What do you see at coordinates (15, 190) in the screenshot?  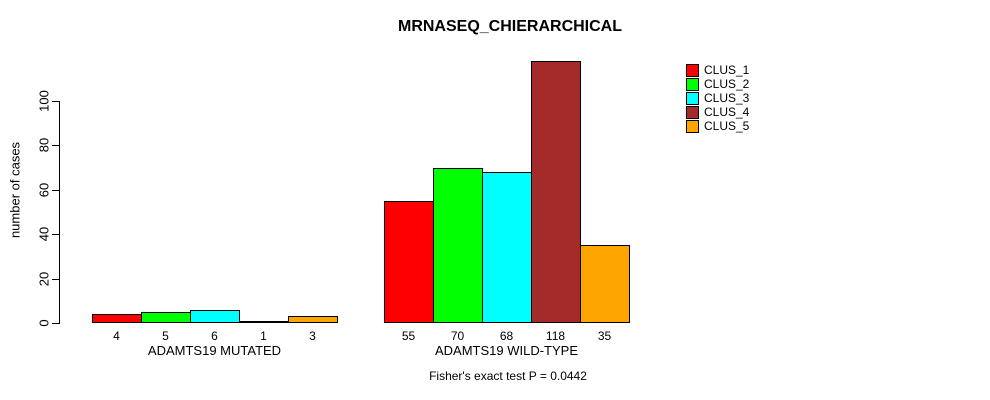 I see `y-axis-label: number of cases` at bounding box center [15, 190].